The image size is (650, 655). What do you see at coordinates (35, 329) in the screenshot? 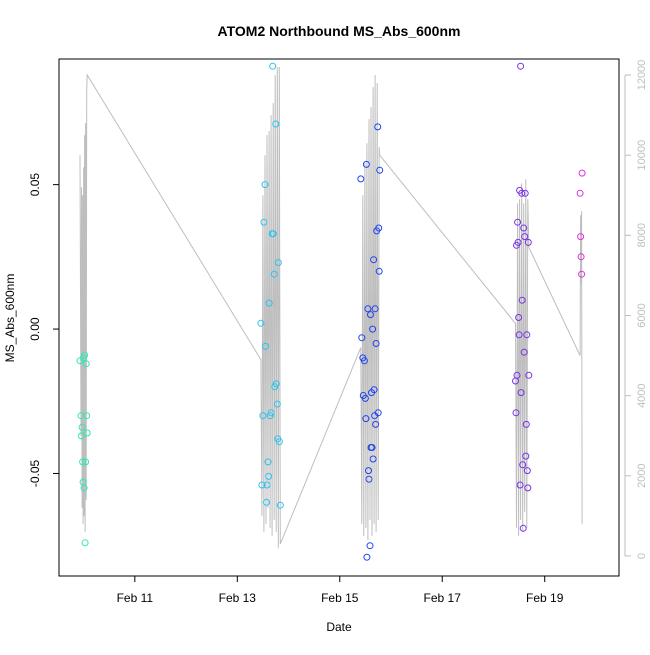
I see `y-tick-label-1: 0.00` at bounding box center [35, 329].